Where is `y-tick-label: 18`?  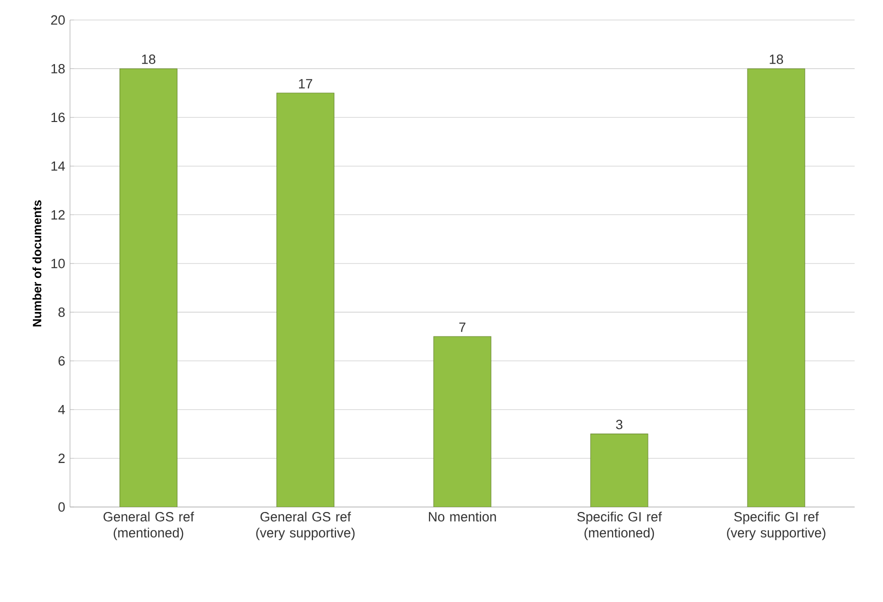 y-tick-label: 18 is located at coordinates (58, 69).